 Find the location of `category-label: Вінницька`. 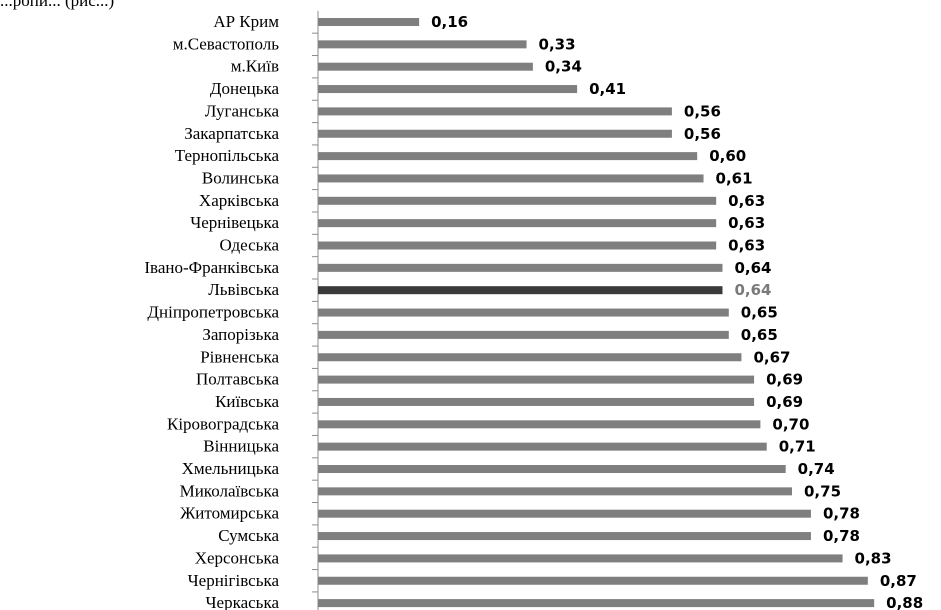

category-label: Вінницька is located at coordinates (241, 446).